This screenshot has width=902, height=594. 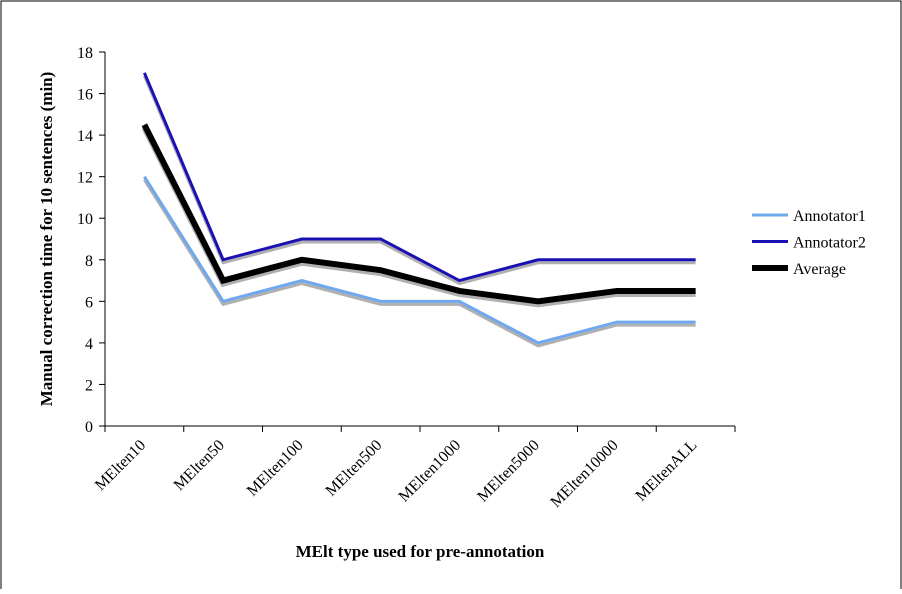 What do you see at coordinates (89, 385) in the screenshot?
I see `y-tick-label: 2` at bounding box center [89, 385].